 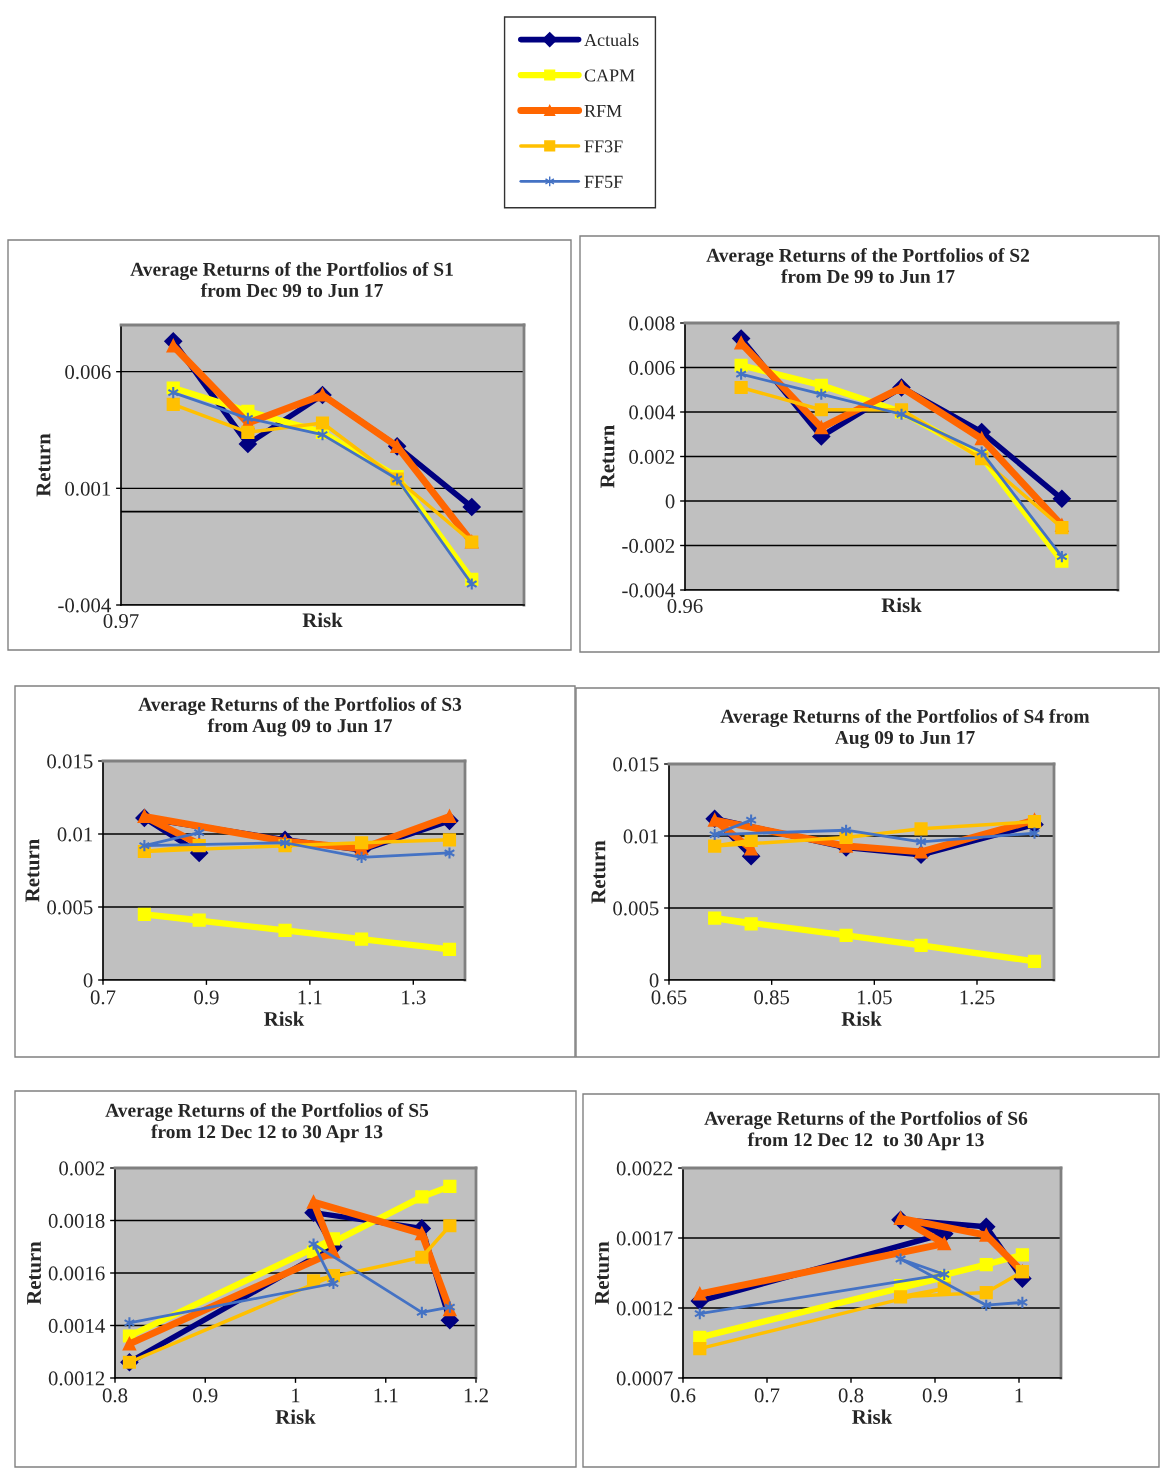 What do you see at coordinates (772, 997) in the screenshot?
I see `x-tick-label: 0.85` at bounding box center [772, 997].